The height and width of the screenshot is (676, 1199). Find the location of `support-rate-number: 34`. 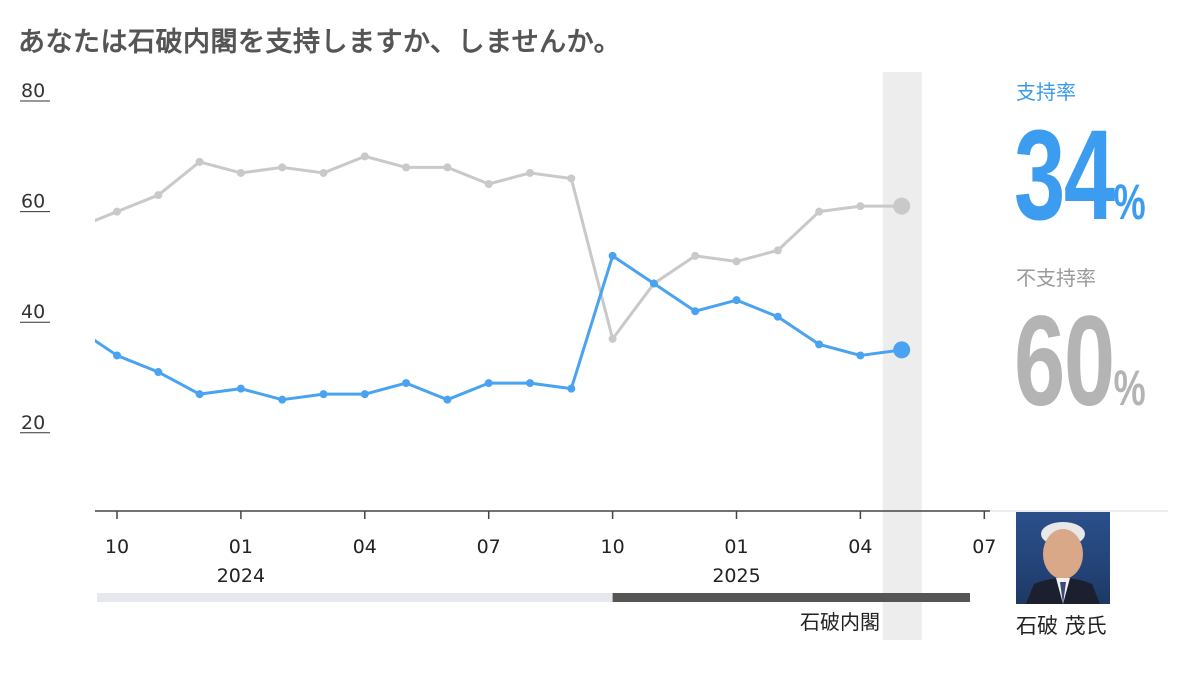

support-rate-number: 34 is located at coordinates (1064, 175).